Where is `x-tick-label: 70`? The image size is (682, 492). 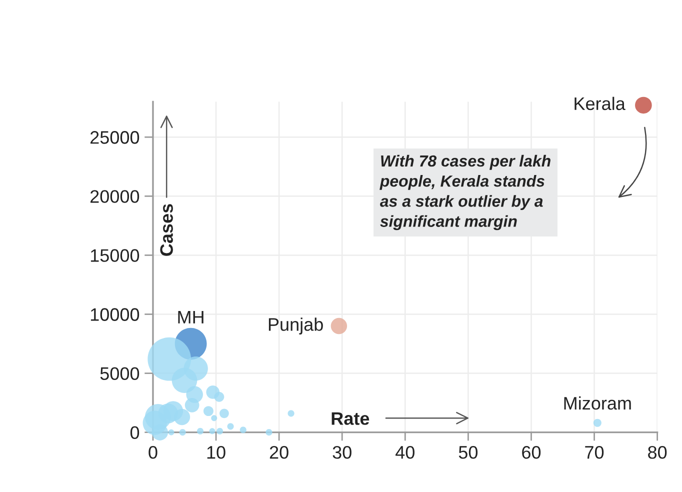
x-tick-label: 70 is located at coordinates (594, 452).